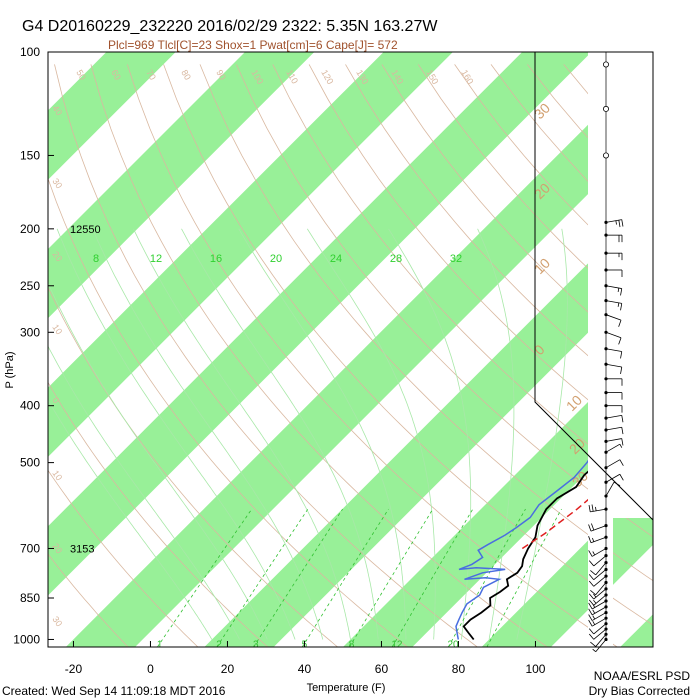  Describe the element at coordinates (606, 108) in the screenshot. I see `wind-calm-marker` at that location.